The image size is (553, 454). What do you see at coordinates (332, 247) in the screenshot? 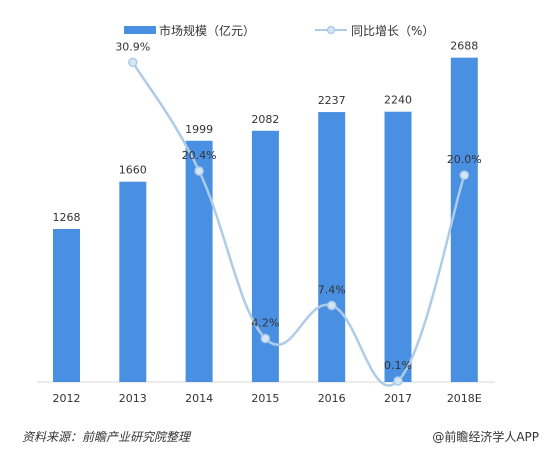
I see `bar-2016` at bounding box center [332, 247].